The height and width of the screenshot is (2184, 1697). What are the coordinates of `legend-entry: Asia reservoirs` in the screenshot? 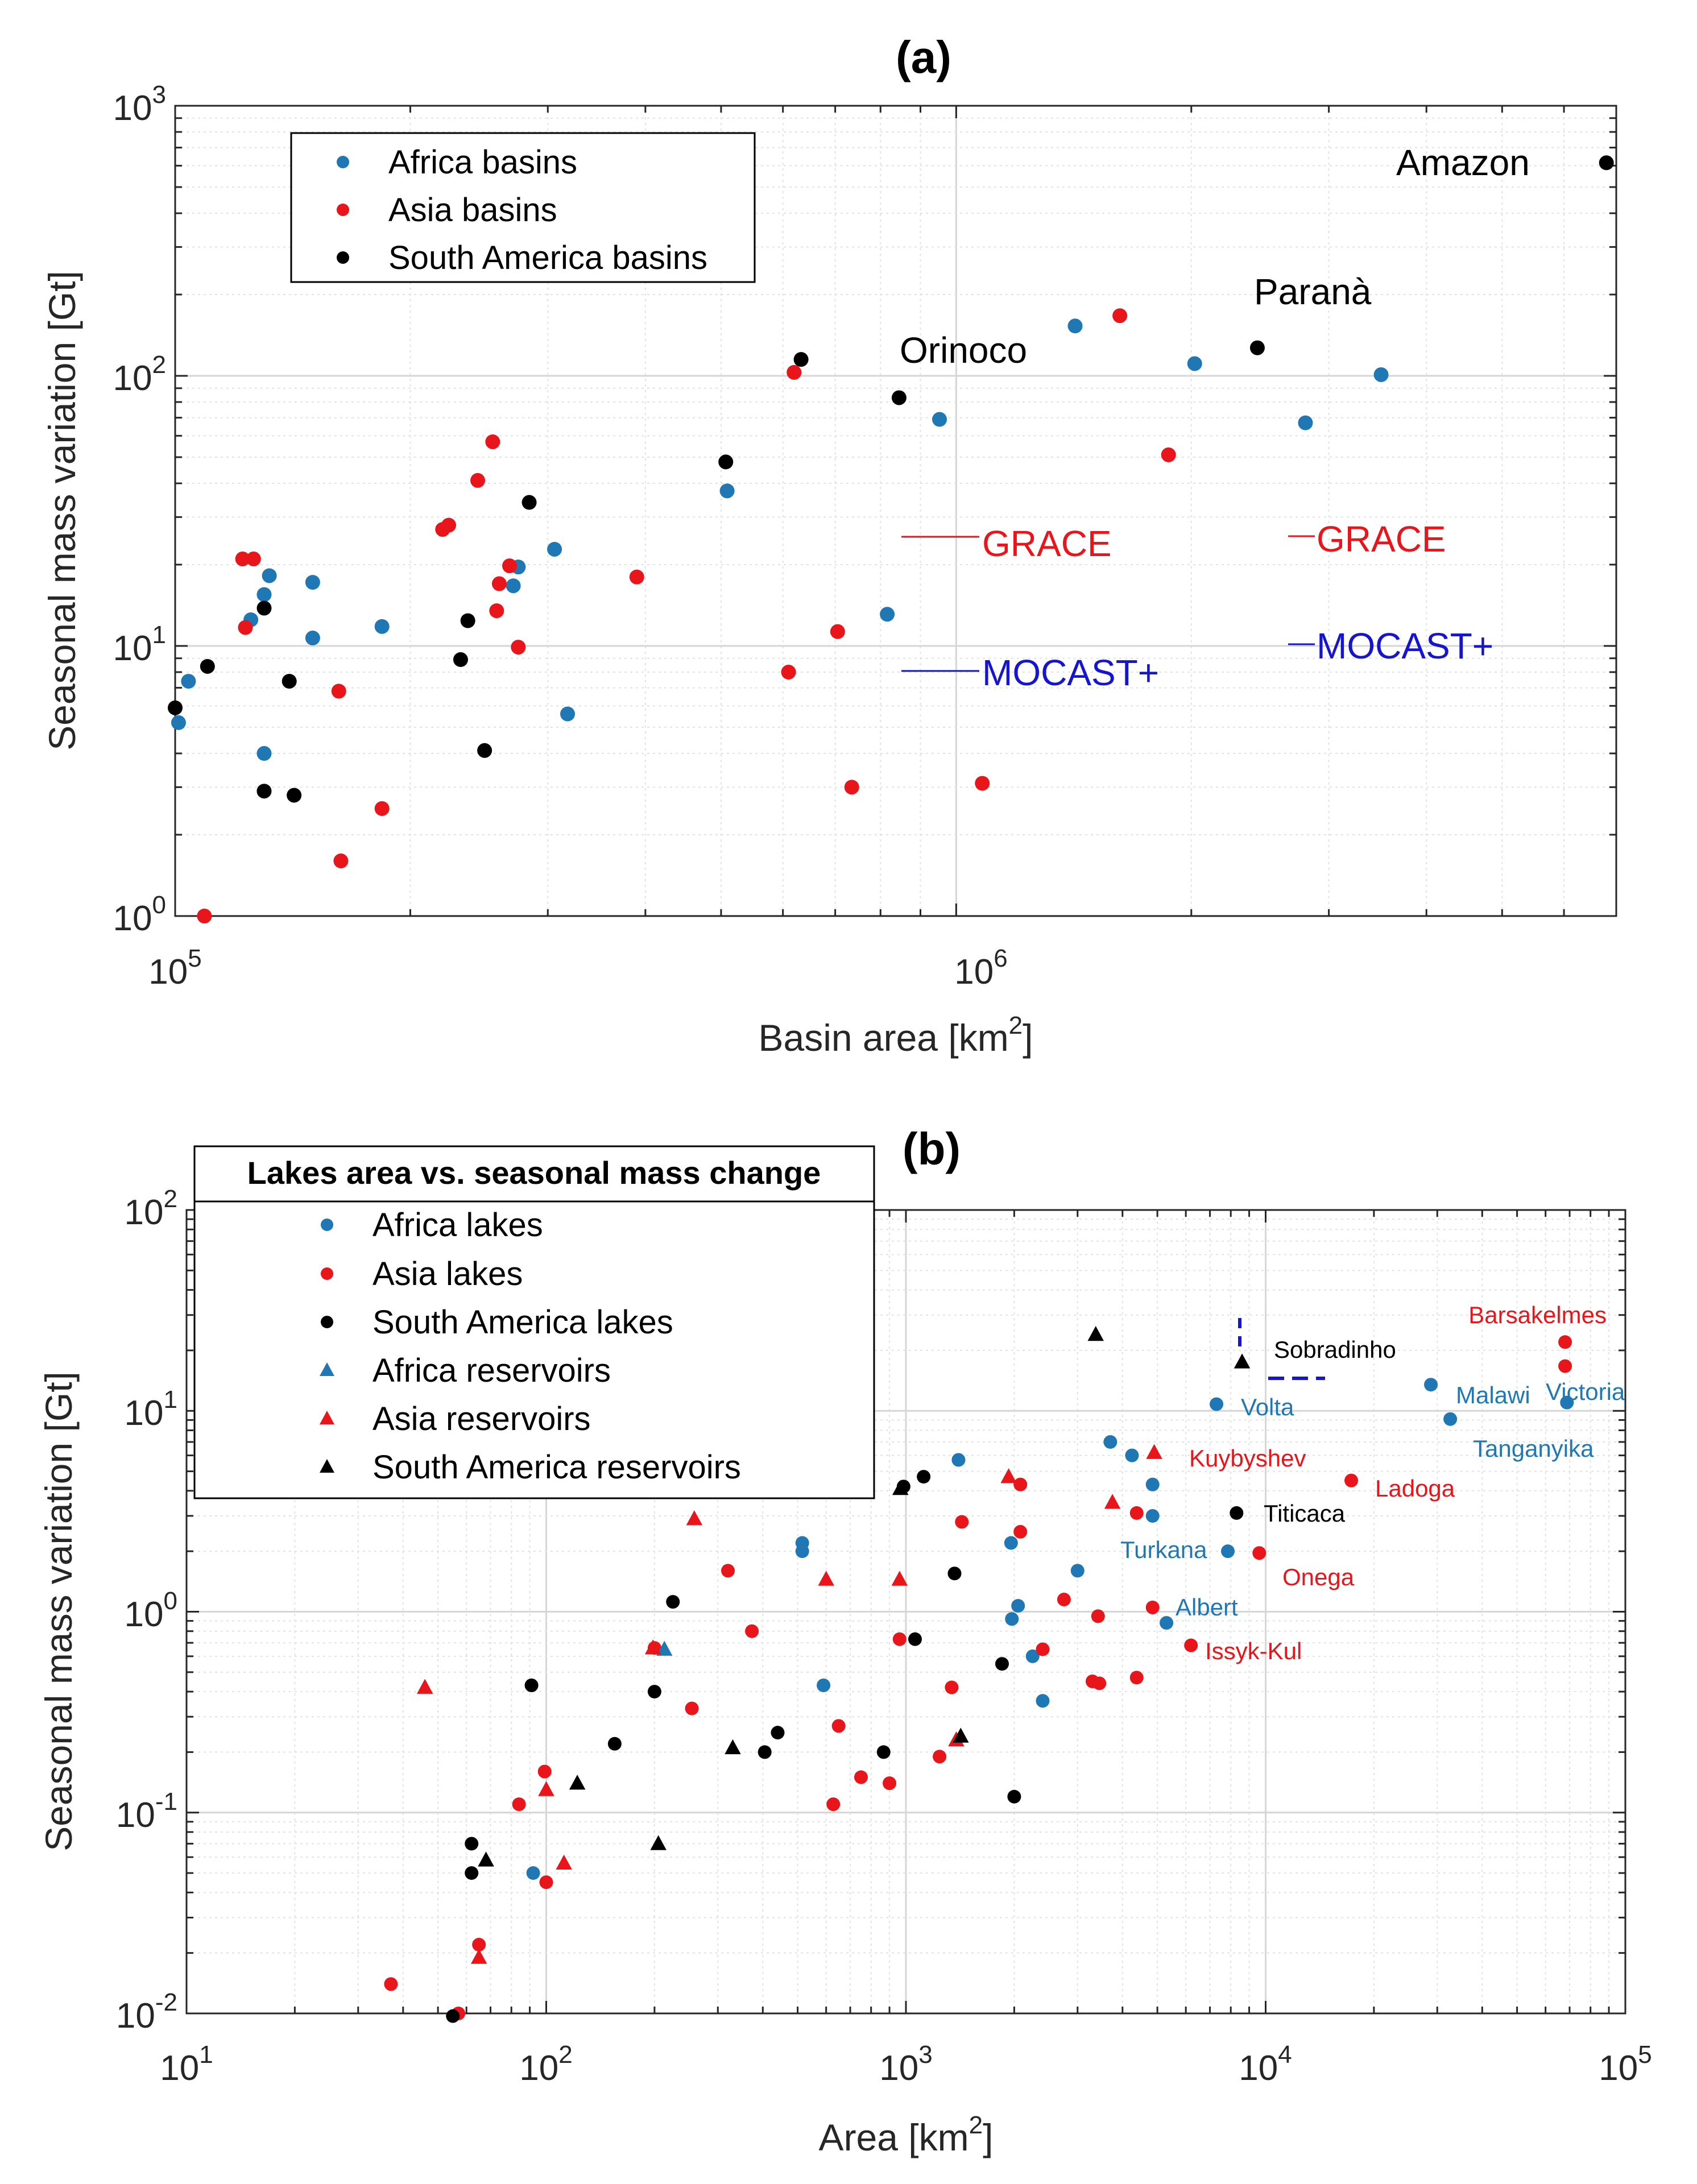 It's located at (481, 1418).